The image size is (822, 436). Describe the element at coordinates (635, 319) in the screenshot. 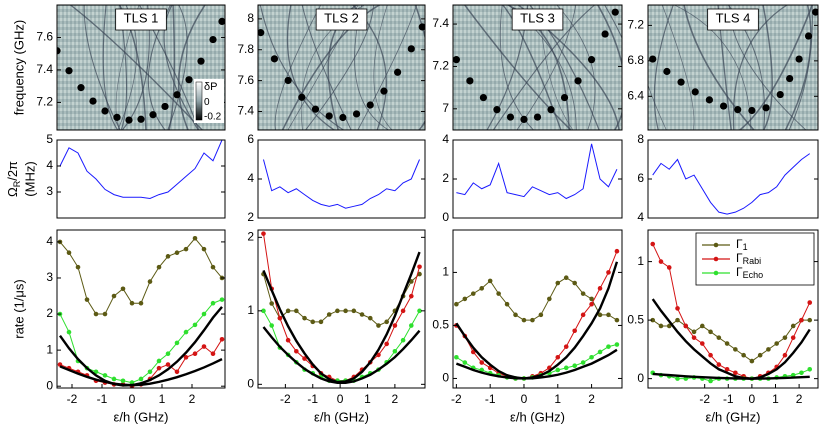

I see `y-tick-label: 0.5` at that location.